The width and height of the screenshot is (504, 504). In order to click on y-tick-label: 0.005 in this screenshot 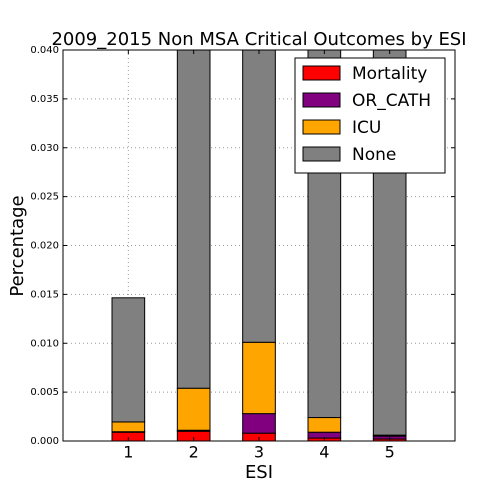, I will do `click(44, 392)`.